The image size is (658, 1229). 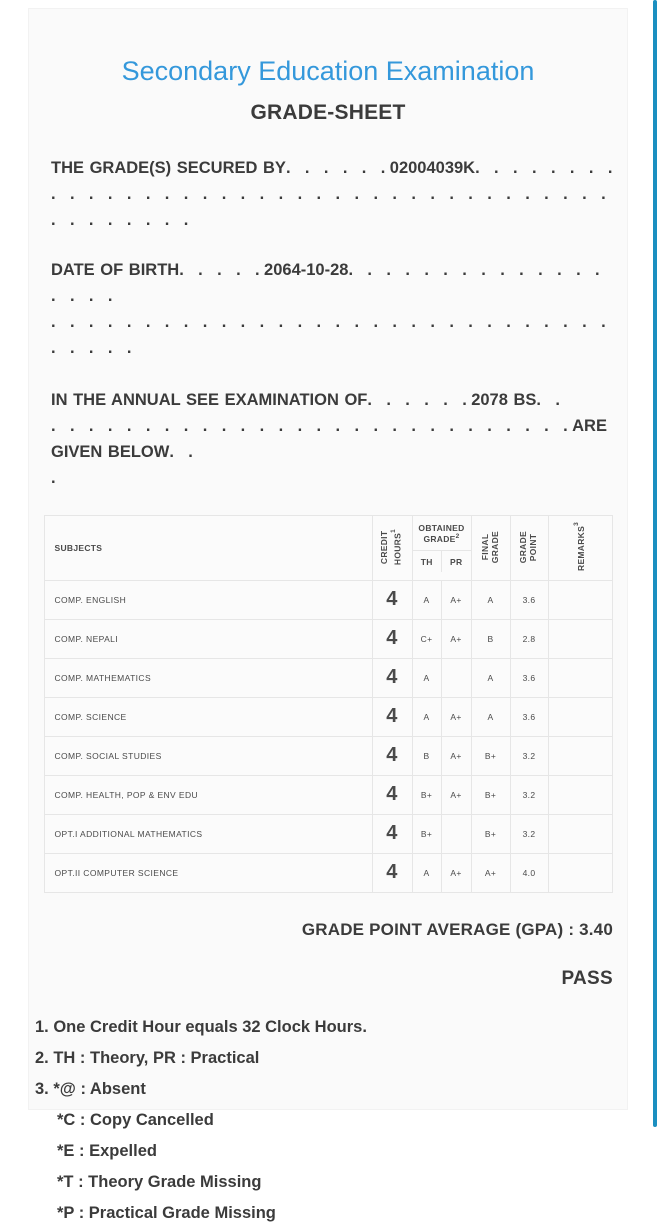 I want to click on table-row: COMP. SOCIAL STUDIES 4 B A+ B+ 3.2, so click(x=328, y=755).